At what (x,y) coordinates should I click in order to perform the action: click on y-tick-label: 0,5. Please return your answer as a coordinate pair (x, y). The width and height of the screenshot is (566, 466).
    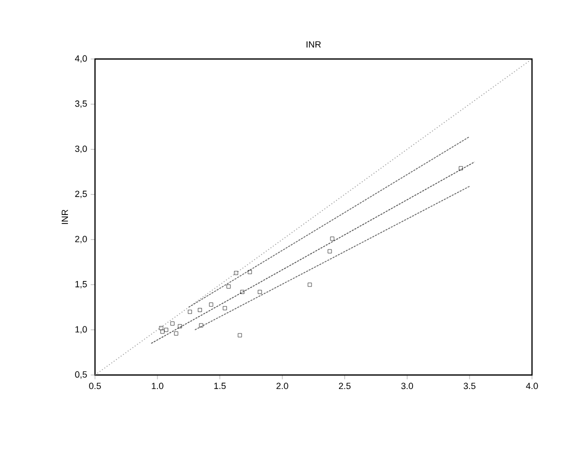
    Looking at the image, I should click on (81, 375).